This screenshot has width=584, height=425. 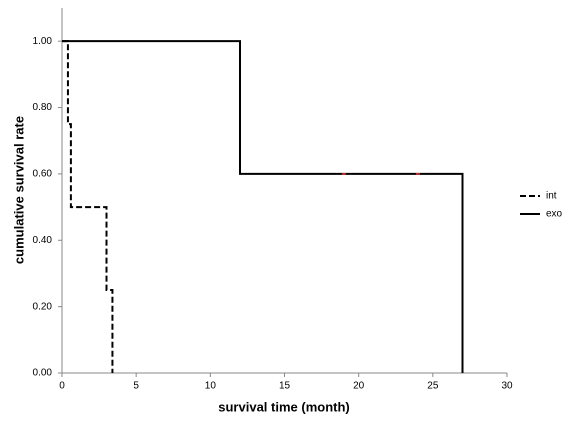 I want to click on x-tick-label: 25, so click(x=433, y=386).